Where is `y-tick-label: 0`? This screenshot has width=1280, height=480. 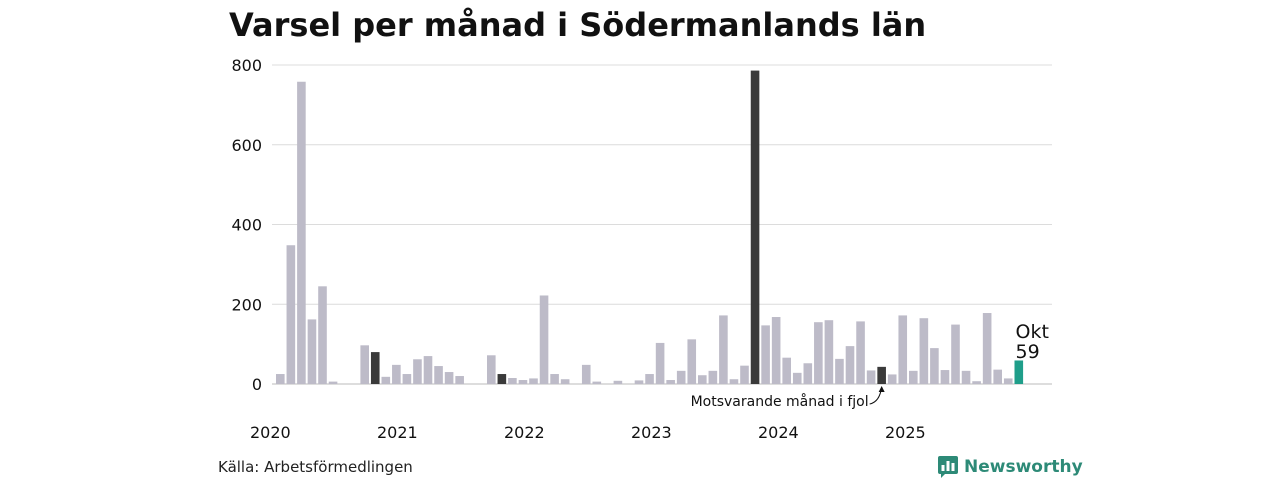 y-tick-label: 0 is located at coordinates (257, 384).